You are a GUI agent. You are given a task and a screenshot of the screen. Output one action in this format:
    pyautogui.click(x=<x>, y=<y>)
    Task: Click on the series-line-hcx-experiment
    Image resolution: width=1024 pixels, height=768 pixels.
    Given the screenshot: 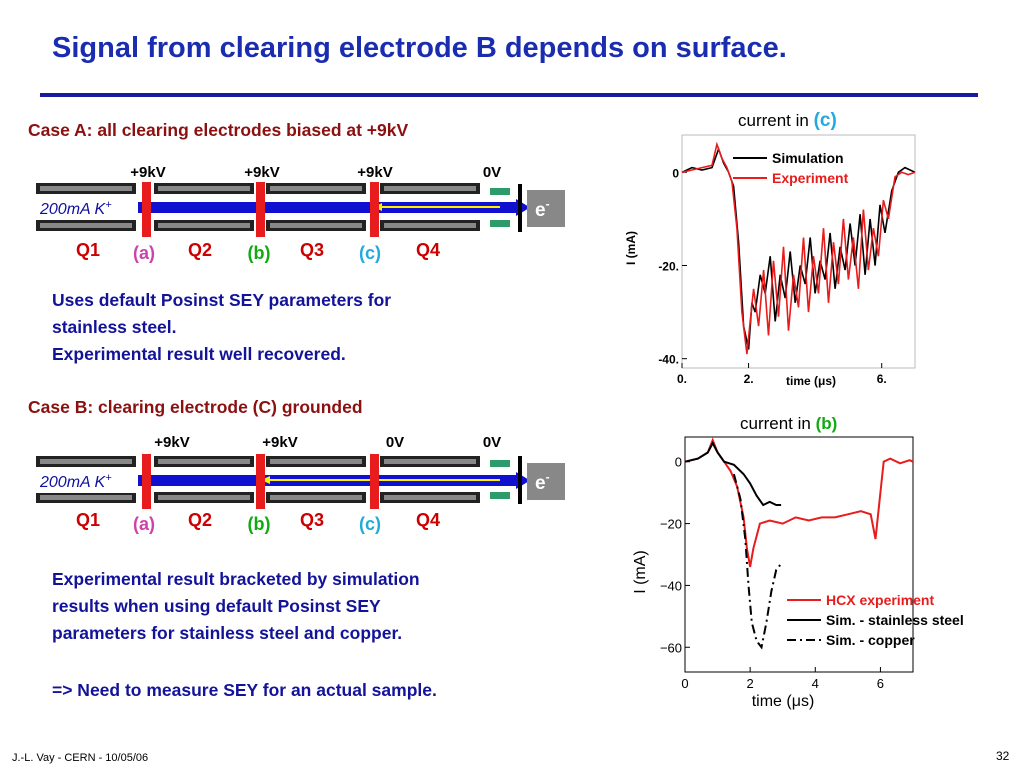 What is the action you would take?
    pyautogui.click(x=799, y=502)
    